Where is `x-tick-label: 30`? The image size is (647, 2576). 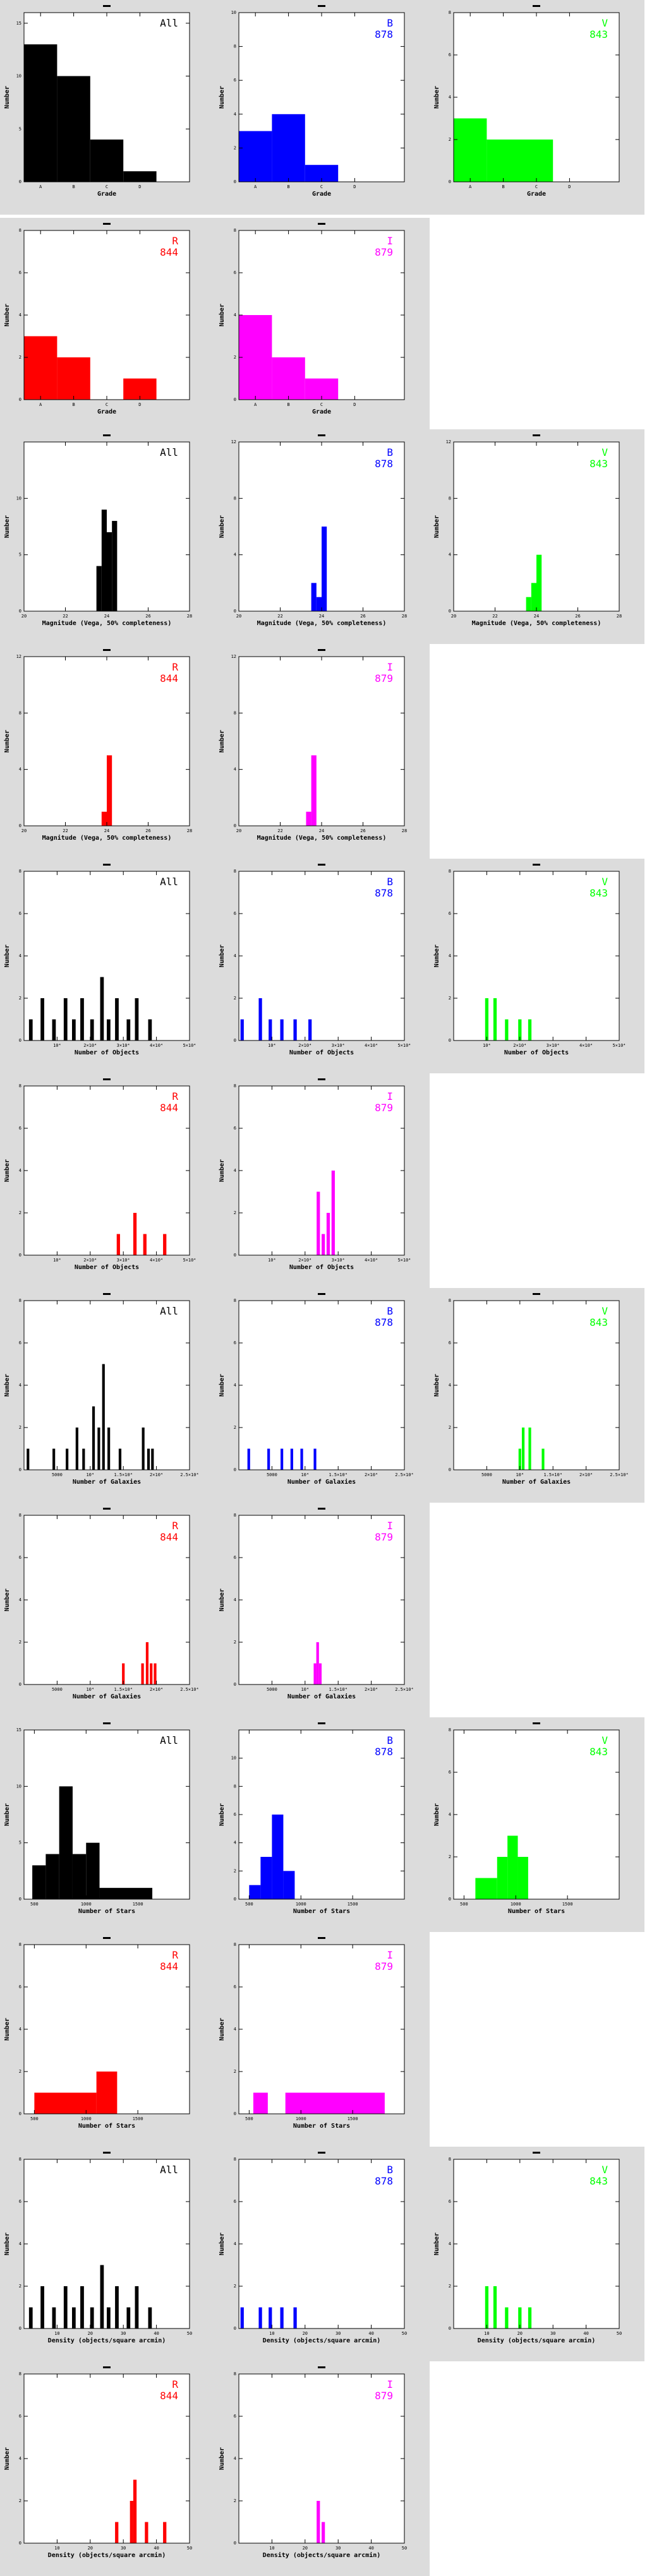 x-tick-label: 30 is located at coordinates (552, 2333).